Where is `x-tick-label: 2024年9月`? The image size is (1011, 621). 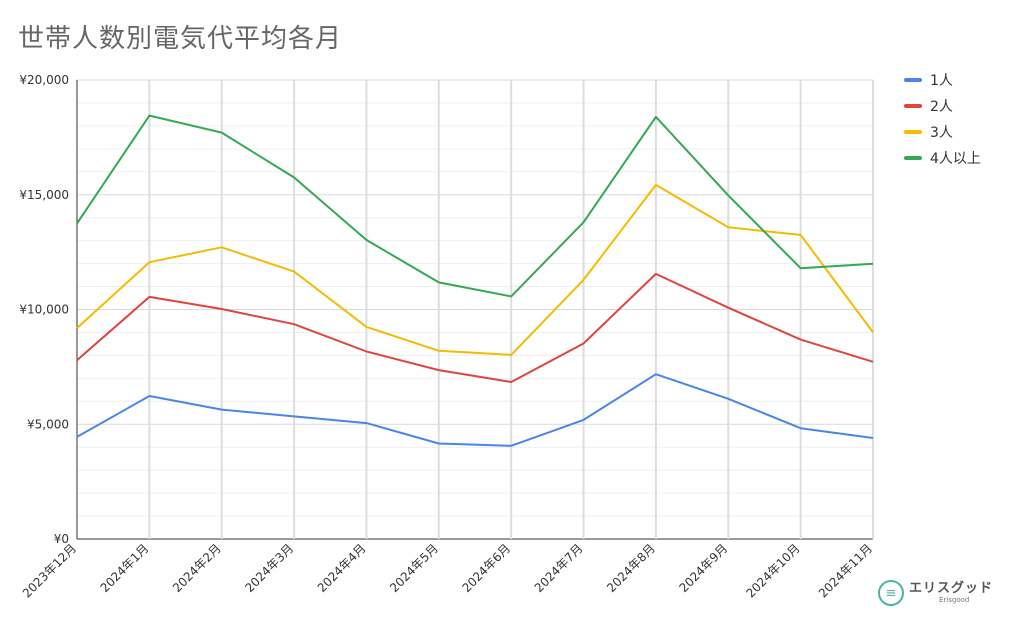 x-tick-label: 2024年9月 is located at coordinates (704, 568).